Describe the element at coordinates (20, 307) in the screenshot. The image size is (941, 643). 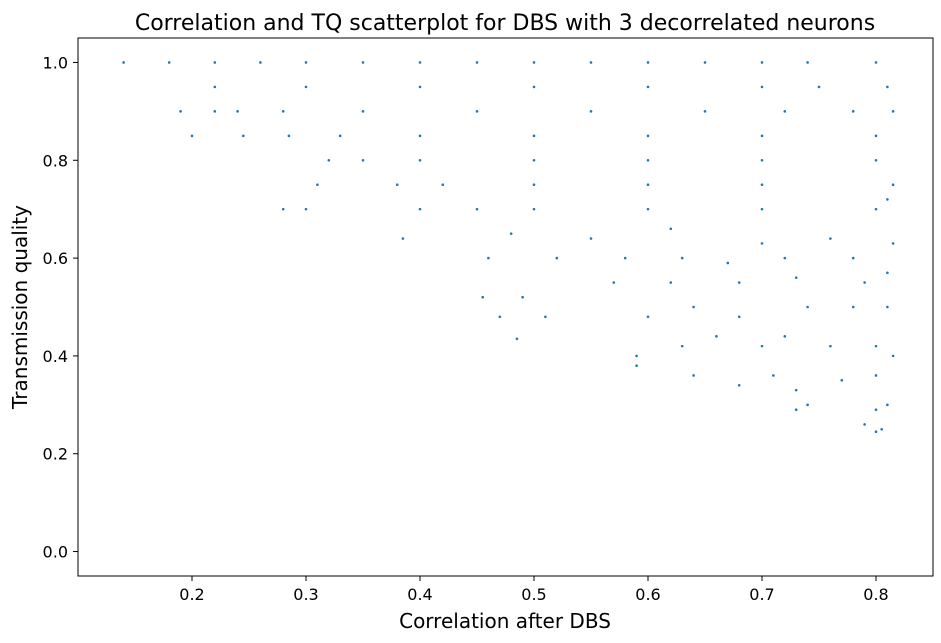
I see `y-axis-label: Transmission quality` at that location.